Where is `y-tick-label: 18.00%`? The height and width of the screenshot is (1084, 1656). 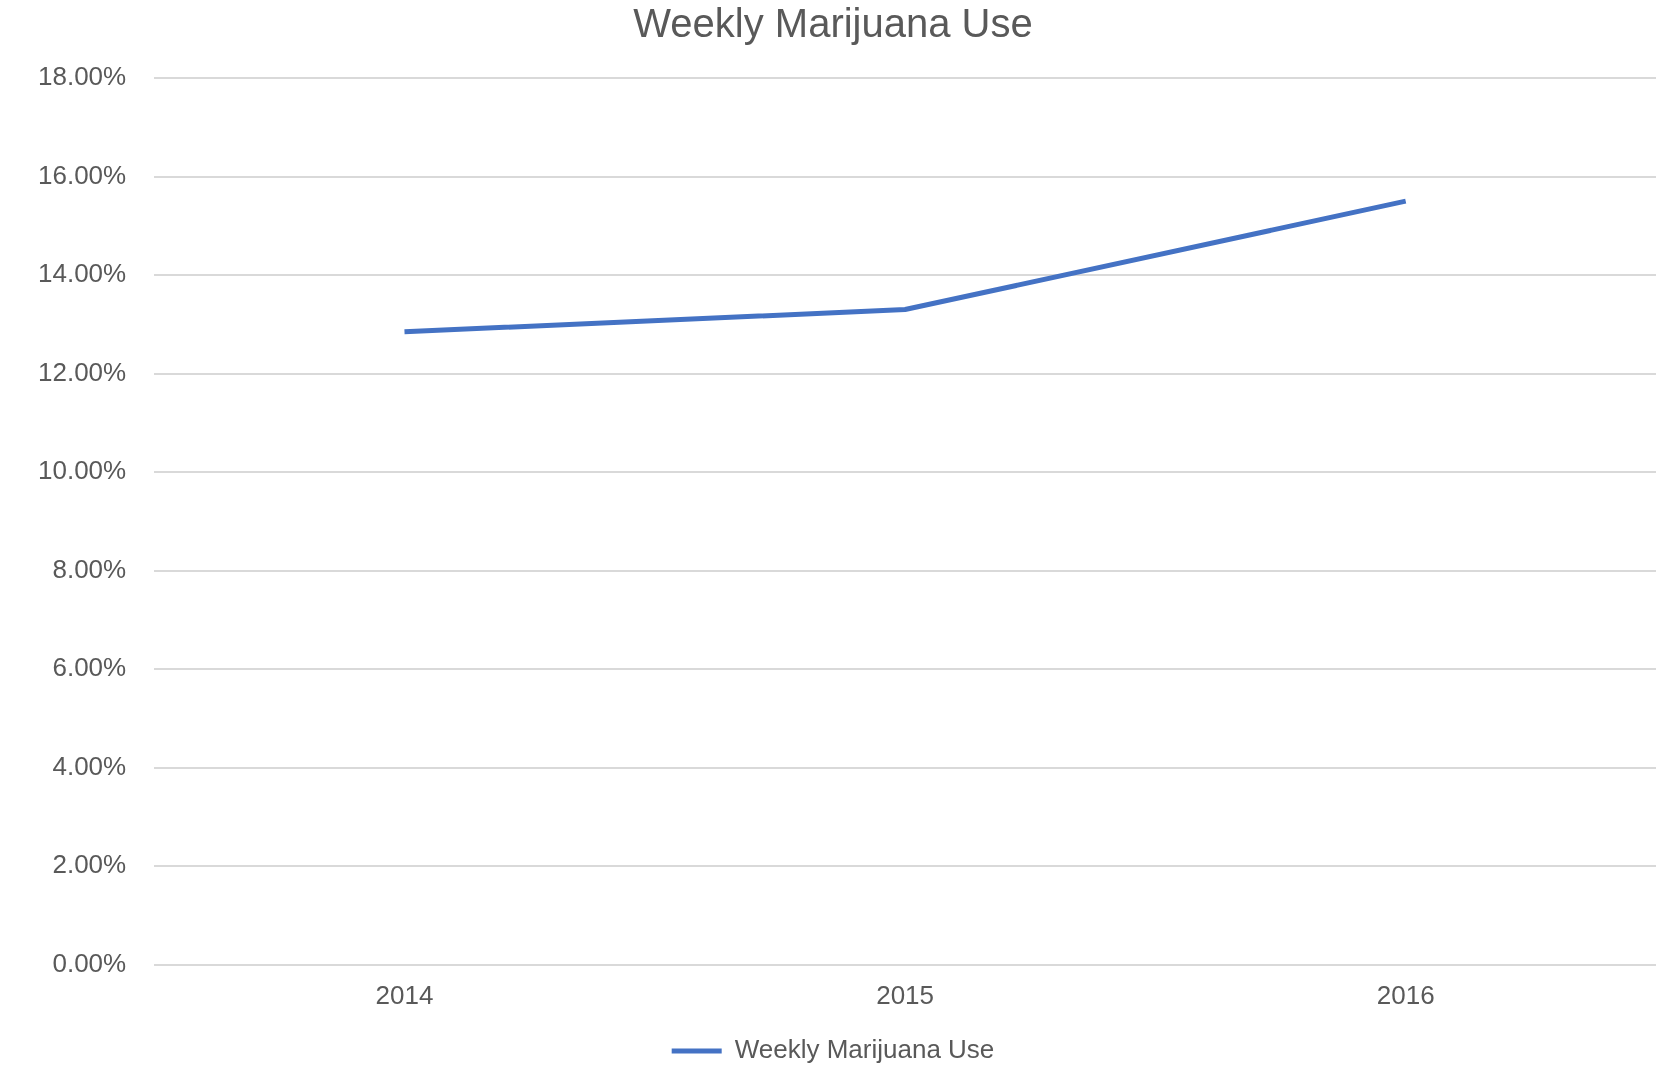
y-tick-label: 18.00% is located at coordinates (82, 76).